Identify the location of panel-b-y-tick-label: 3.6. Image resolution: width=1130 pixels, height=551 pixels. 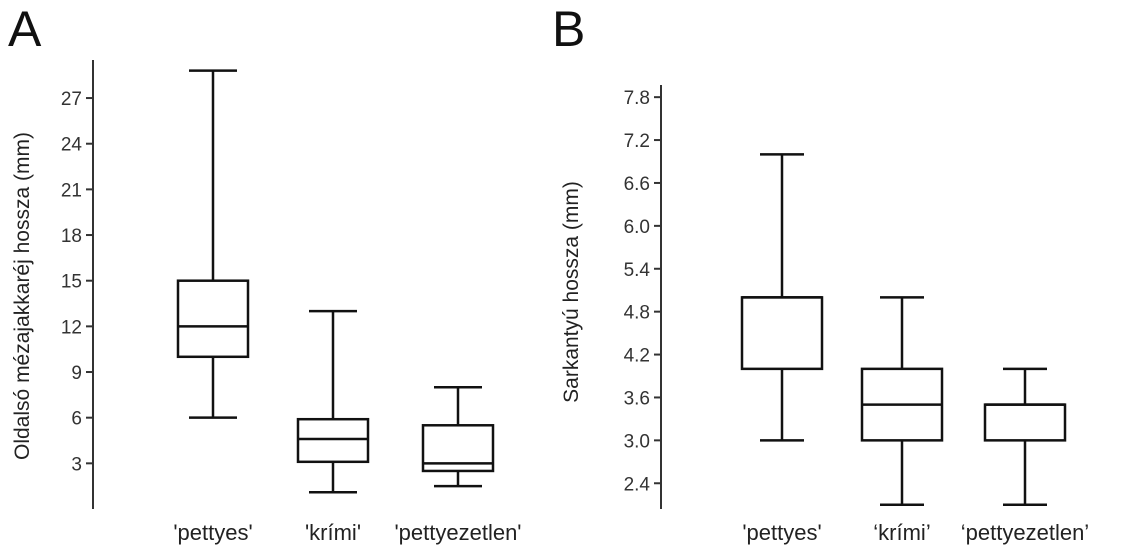
(637, 398).